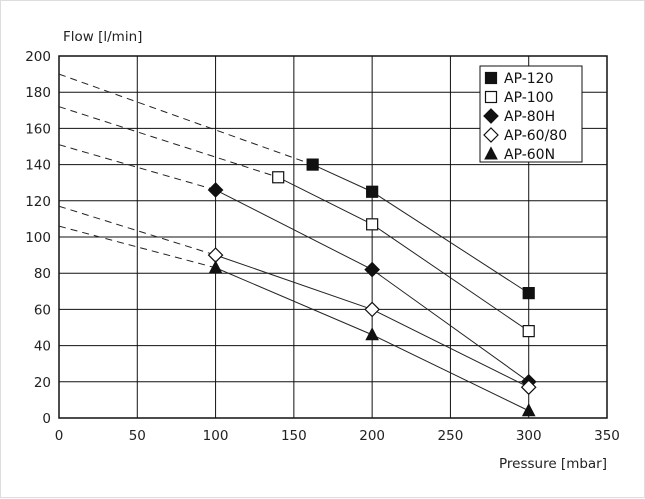 The image size is (645, 499). What do you see at coordinates (553, 464) in the screenshot?
I see `x-axis-label: Pressure [mbar]` at bounding box center [553, 464].